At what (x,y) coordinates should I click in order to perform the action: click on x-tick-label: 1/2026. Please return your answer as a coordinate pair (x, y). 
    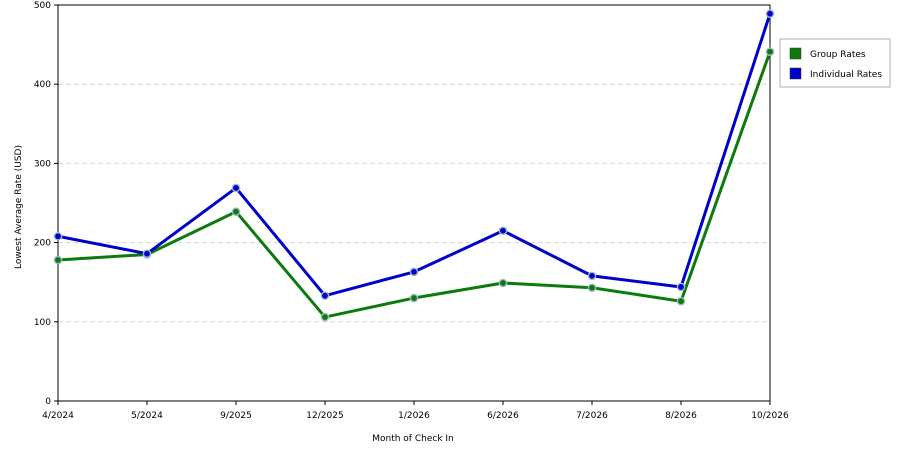
    Looking at the image, I should click on (414, 416).